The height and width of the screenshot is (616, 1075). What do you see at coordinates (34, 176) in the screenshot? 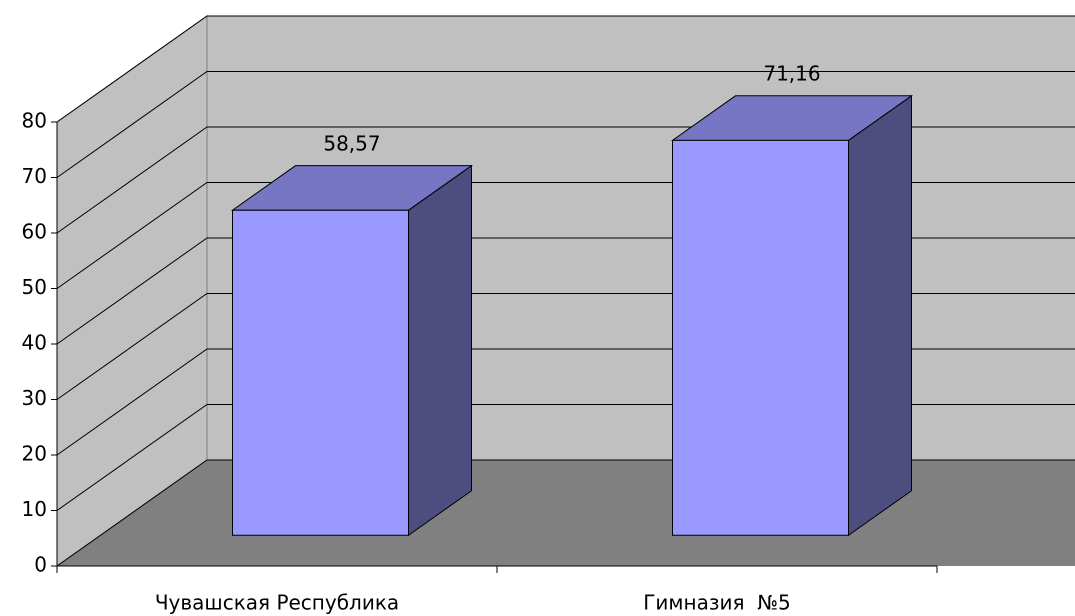
I see `y-tick-label: 70` at bounding box center [34, 176].